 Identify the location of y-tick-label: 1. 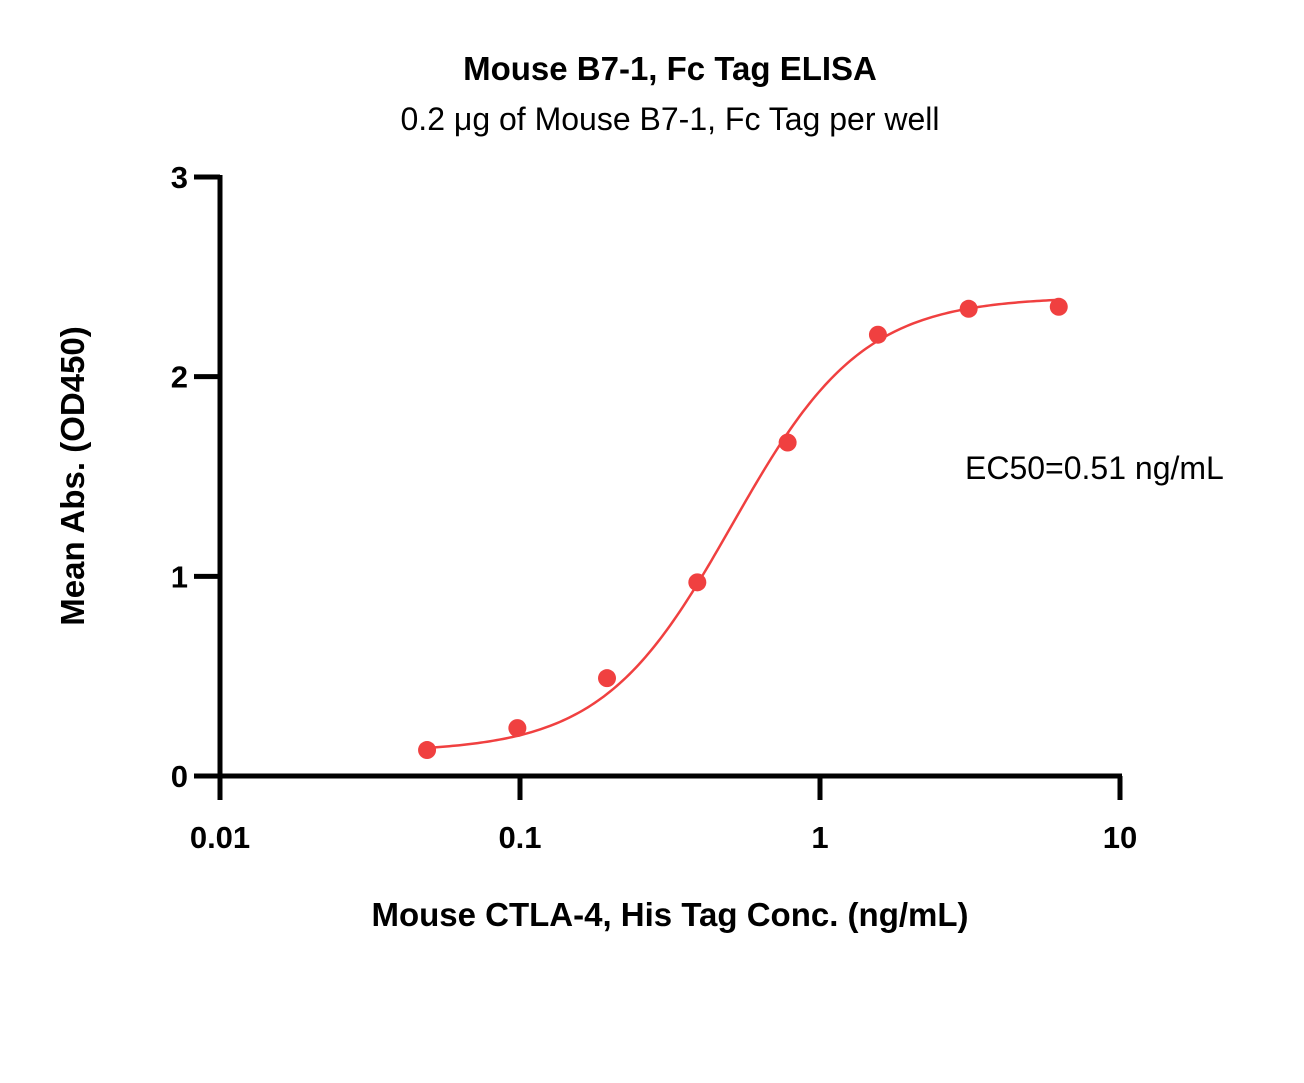
(179, 576).